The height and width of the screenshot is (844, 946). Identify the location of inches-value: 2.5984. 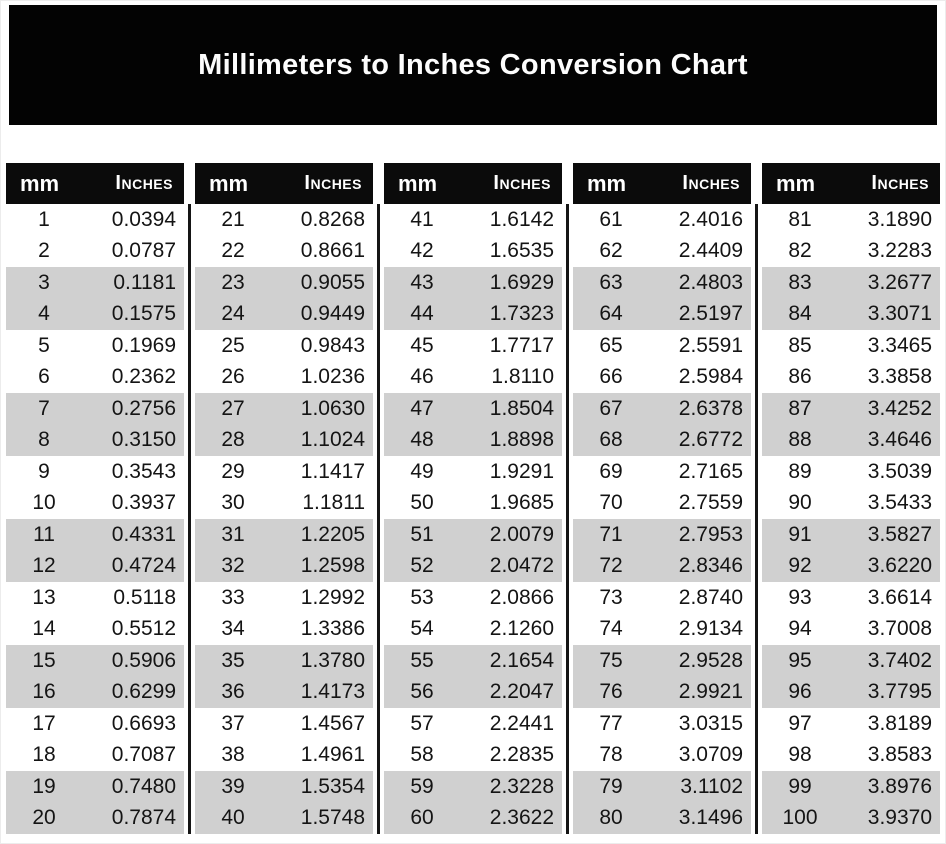
(710, 377).